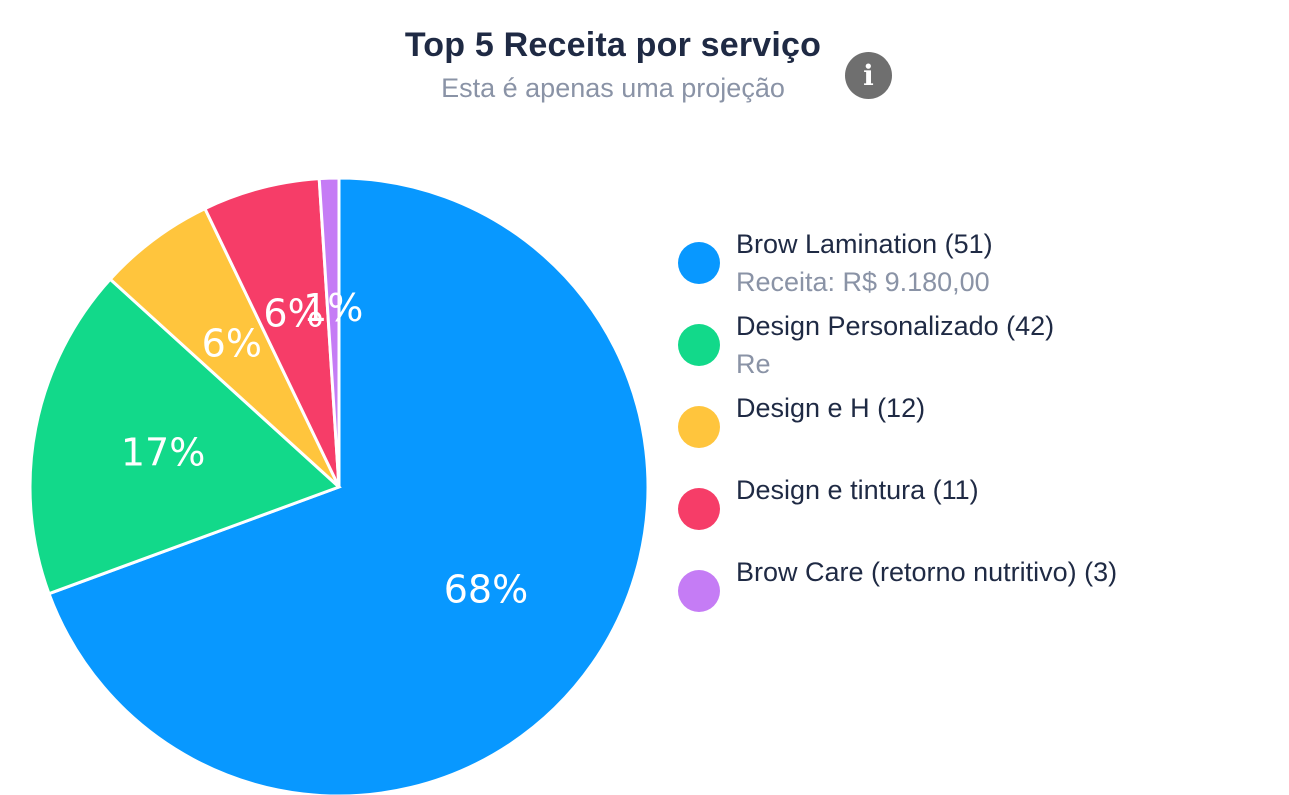 This screenshot has width=1289, height=795. I want to click on pie-slice-label-brow-lamination: 68%, so click(486, 590).